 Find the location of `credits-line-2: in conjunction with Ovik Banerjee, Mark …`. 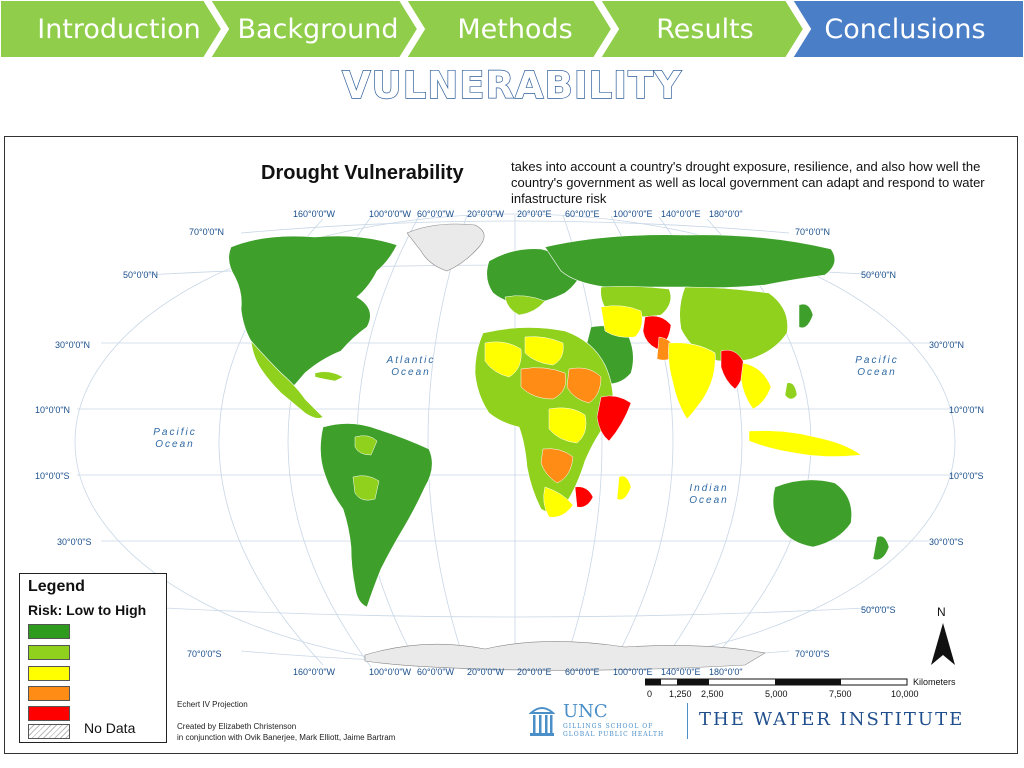

credits-line-2: in conjunction with Ovik Banerjee, Mark … is located at coordinates (286, 737).